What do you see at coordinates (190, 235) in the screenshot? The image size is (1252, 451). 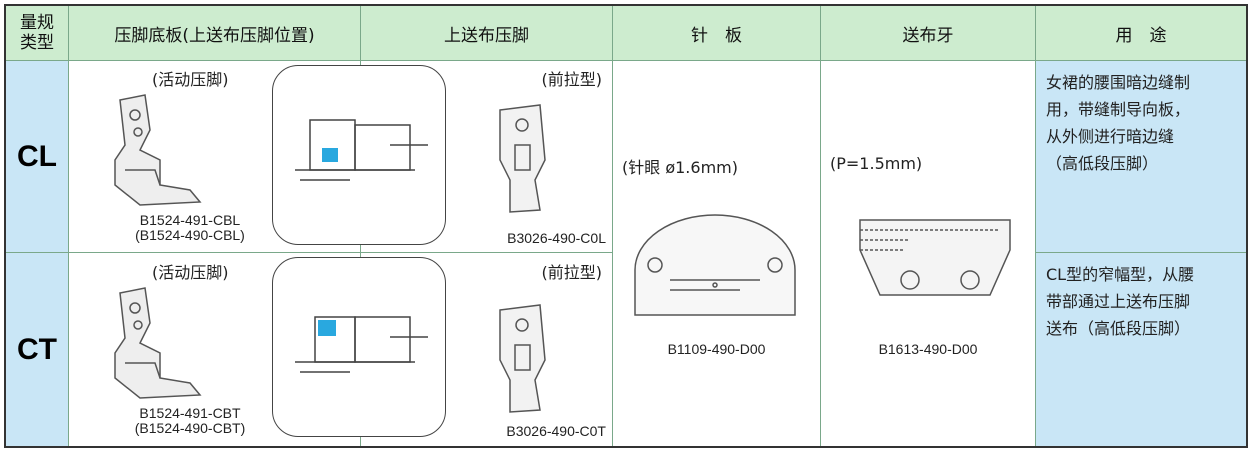 I see `code-line: (B1524-490-CBL)` at bounding box center [190, 235].